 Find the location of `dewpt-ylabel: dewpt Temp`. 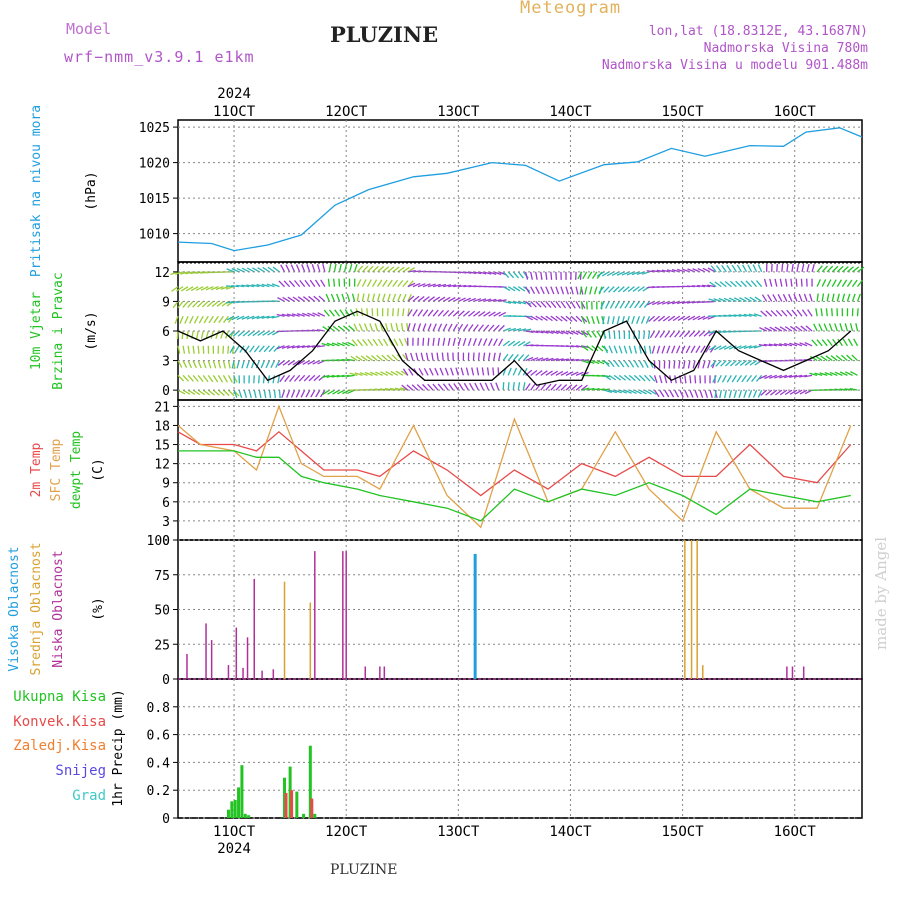

dewpt-ylabel: dewpt Temp is located at coordinates (76, 470).